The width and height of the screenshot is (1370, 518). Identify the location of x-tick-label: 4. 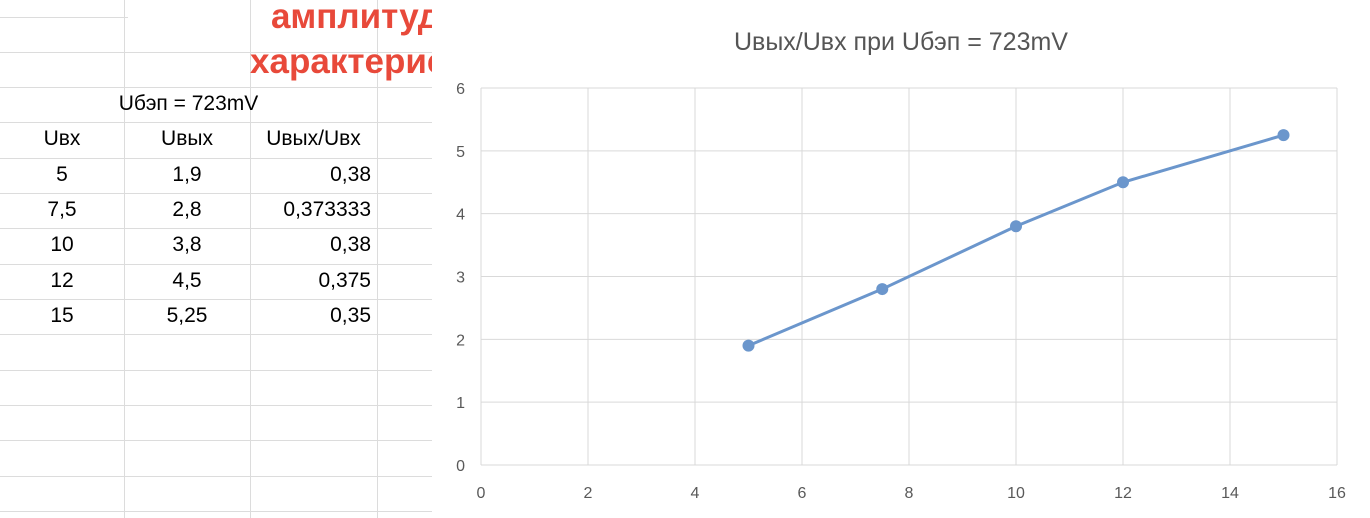
(695, 493).